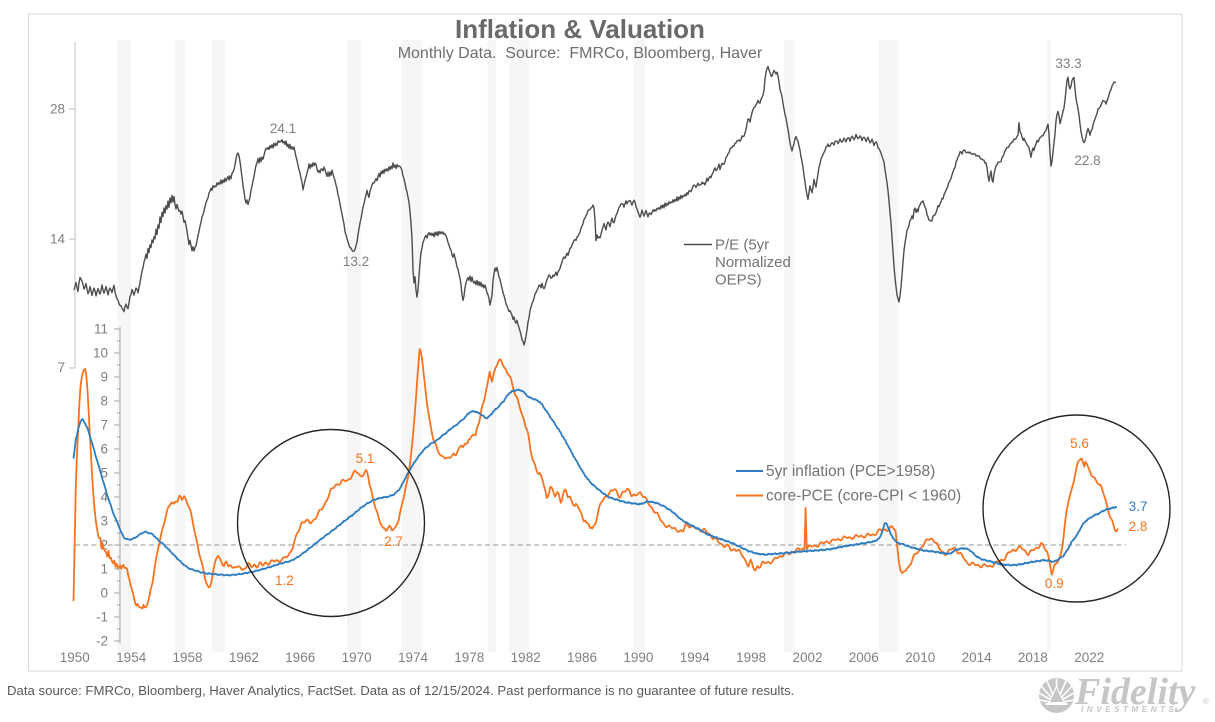  What do you see at coordinates (638, 657) in the screenshot?
I see `svg-text: 1990` at bounding box center [638, 657].